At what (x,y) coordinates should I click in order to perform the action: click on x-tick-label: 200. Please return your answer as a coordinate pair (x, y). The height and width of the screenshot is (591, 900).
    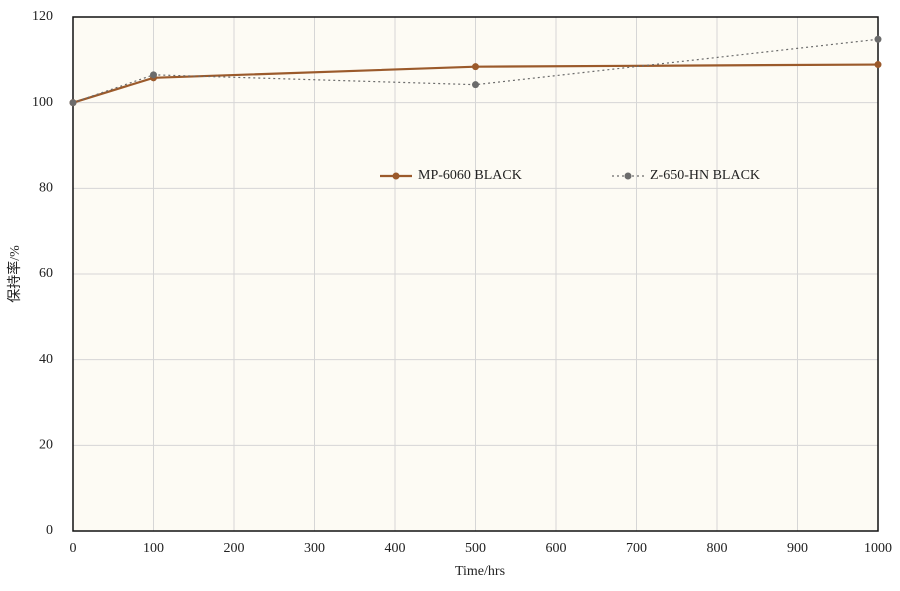
    Looking at the image, I should click on (234, 548).